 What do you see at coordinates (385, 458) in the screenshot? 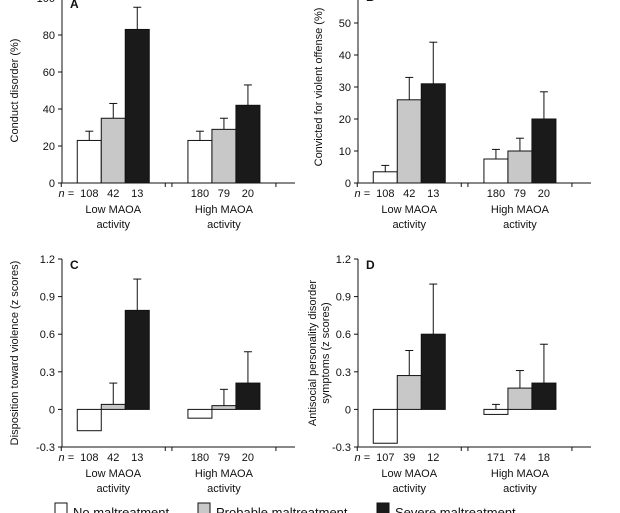
I see `n-label: 107` at bounding box center [385, 458].